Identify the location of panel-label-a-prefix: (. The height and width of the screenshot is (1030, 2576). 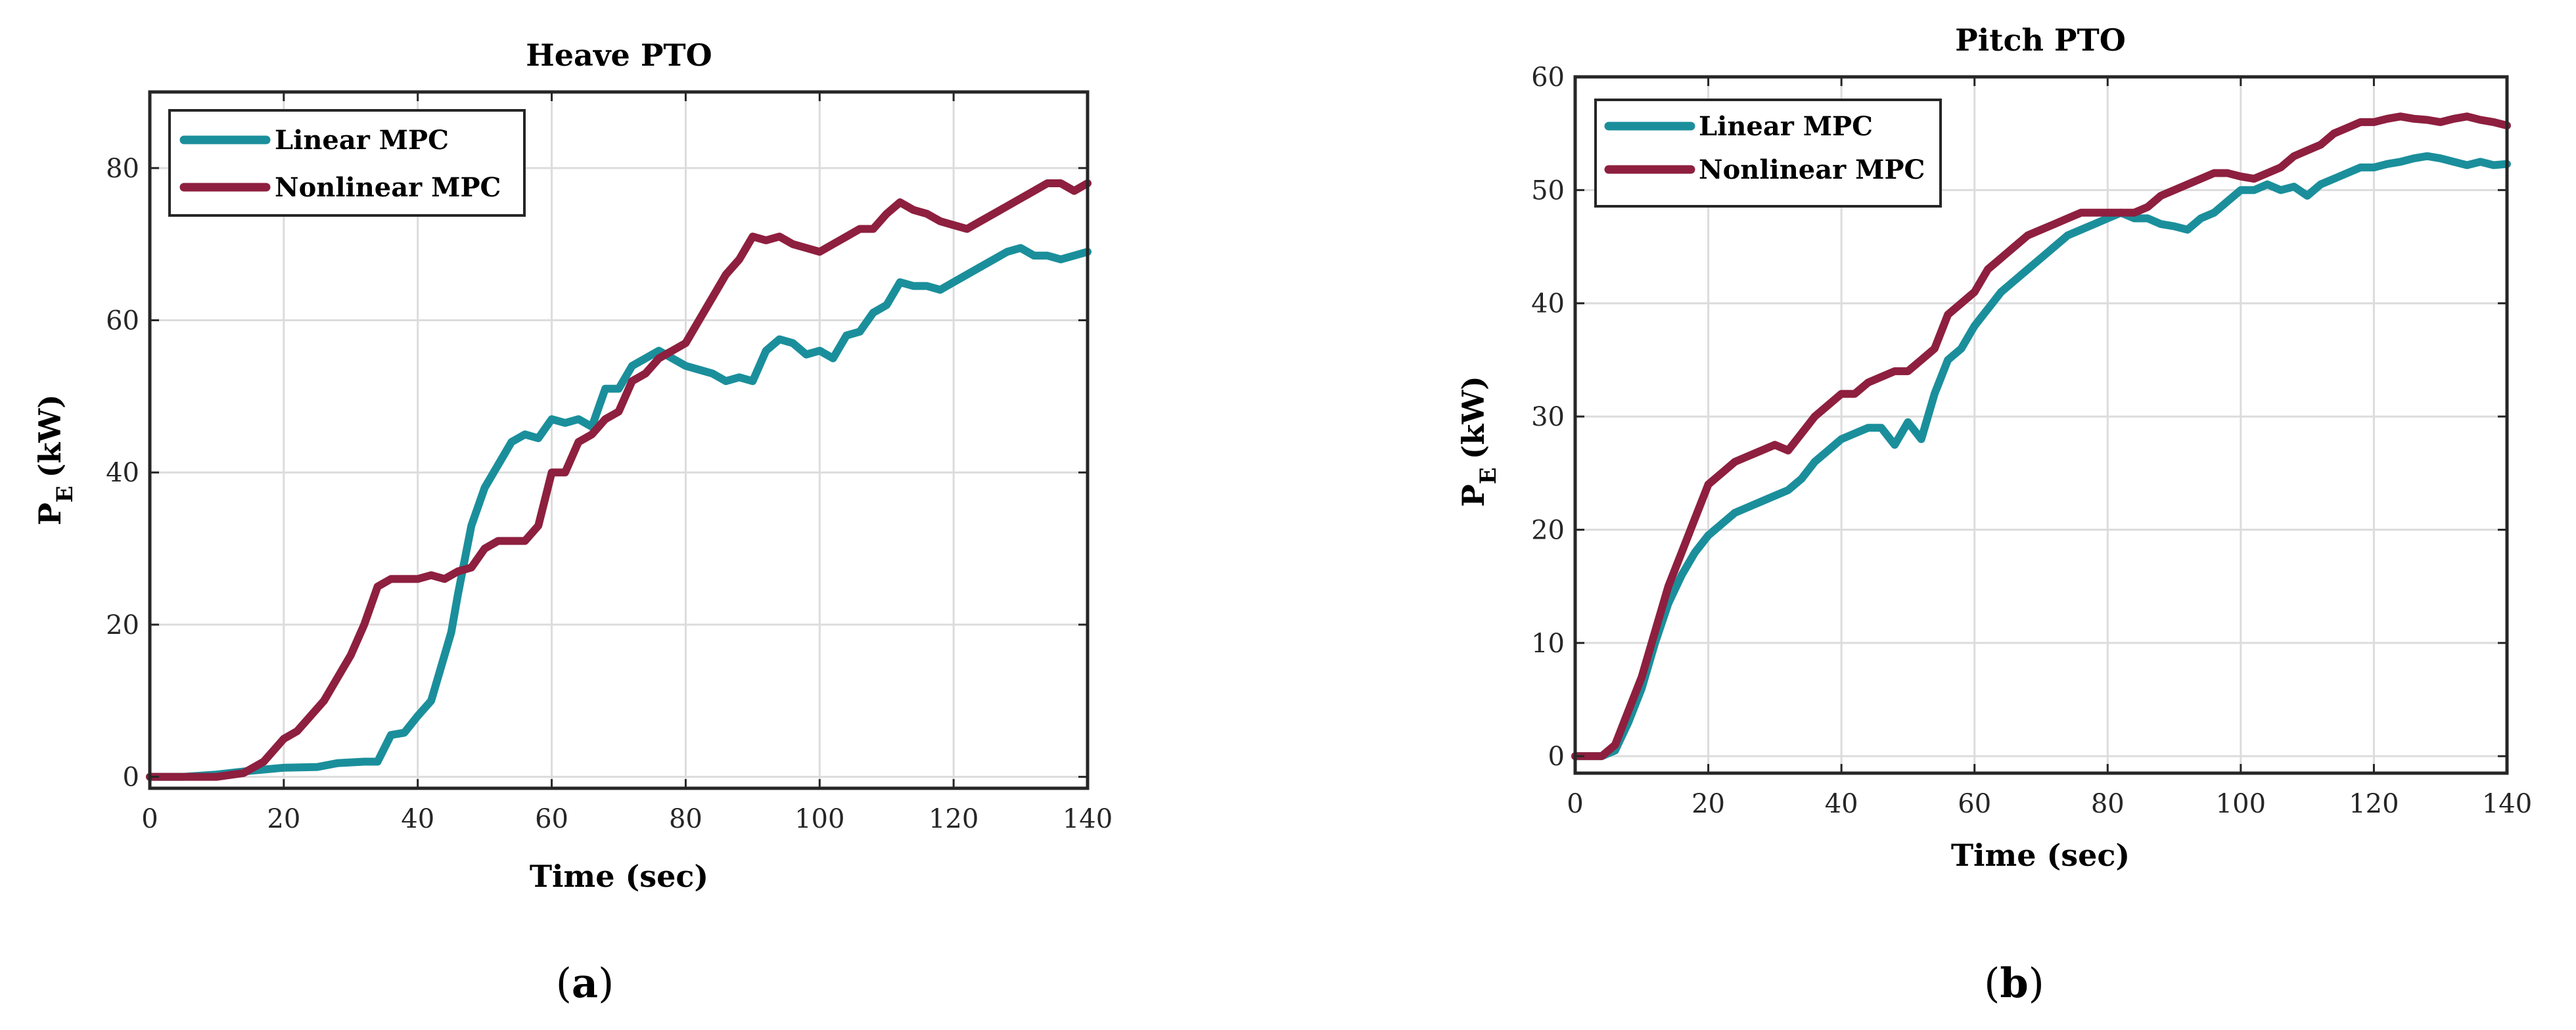
(564, 983).